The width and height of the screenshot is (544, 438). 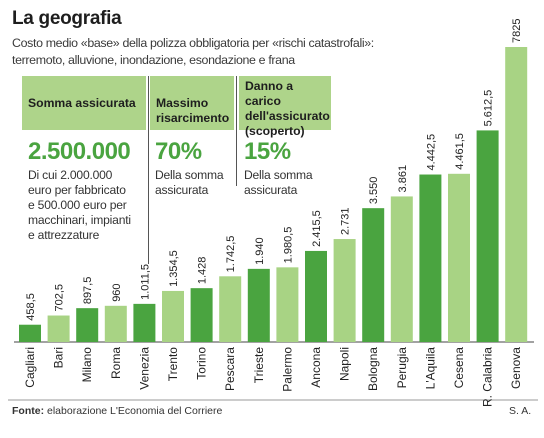 I want to click on category-label: Trieste, so click(x=259, y=365).